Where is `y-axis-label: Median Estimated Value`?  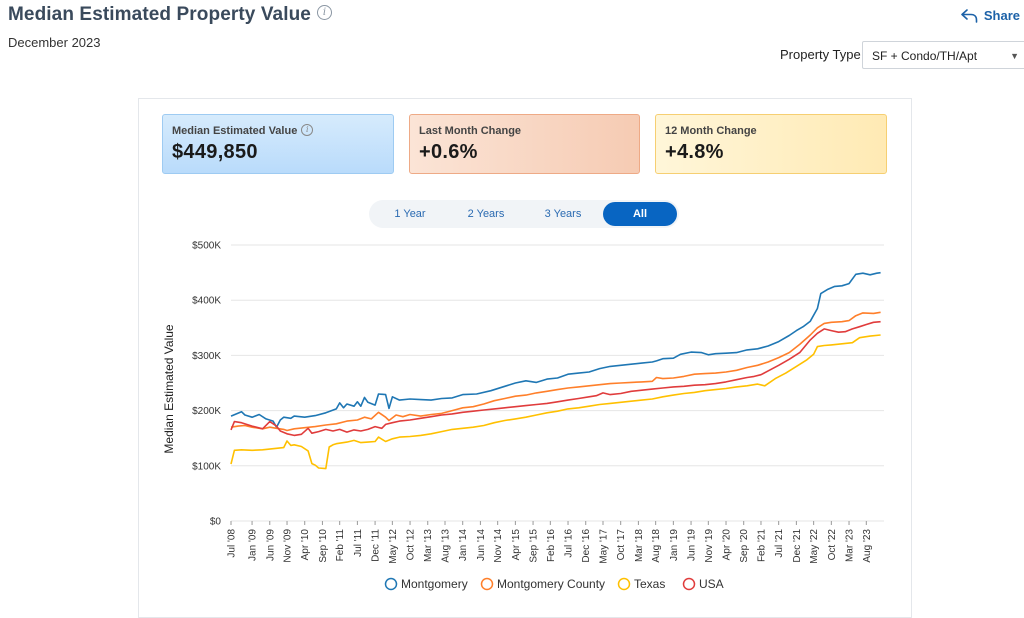
y-axis-label: Median Estimated Value is located at coordinates (169, 389).